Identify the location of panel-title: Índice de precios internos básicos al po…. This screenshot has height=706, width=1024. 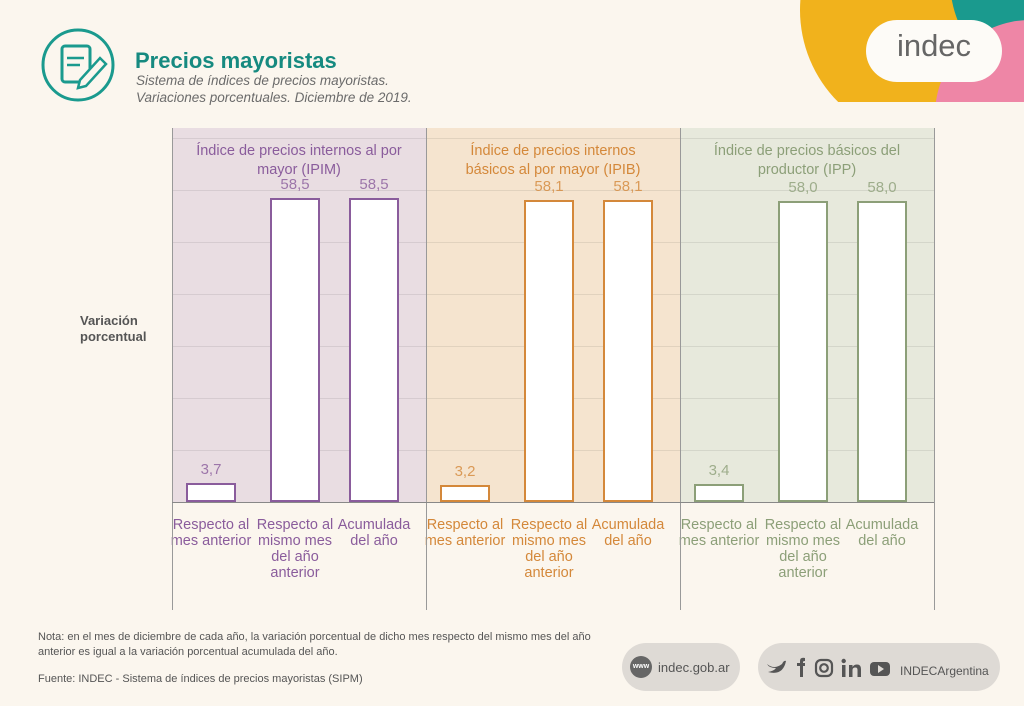
(553, 160).